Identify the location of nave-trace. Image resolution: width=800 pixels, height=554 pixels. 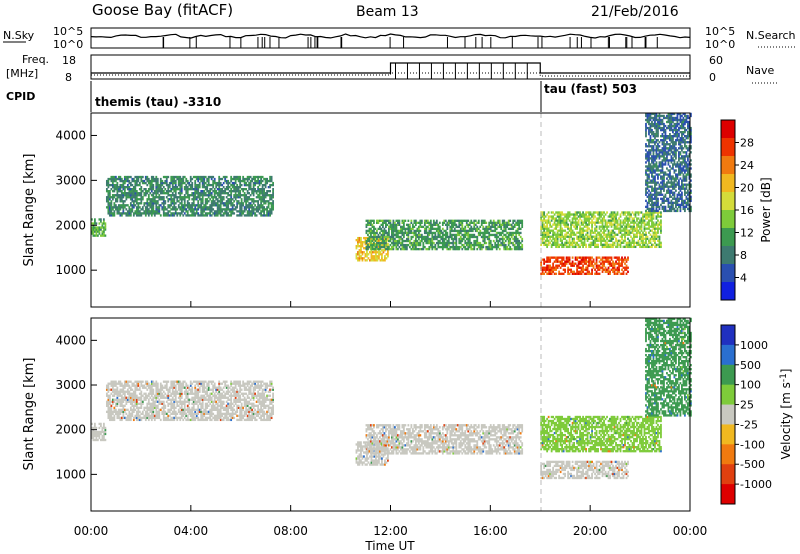
(390, 74).